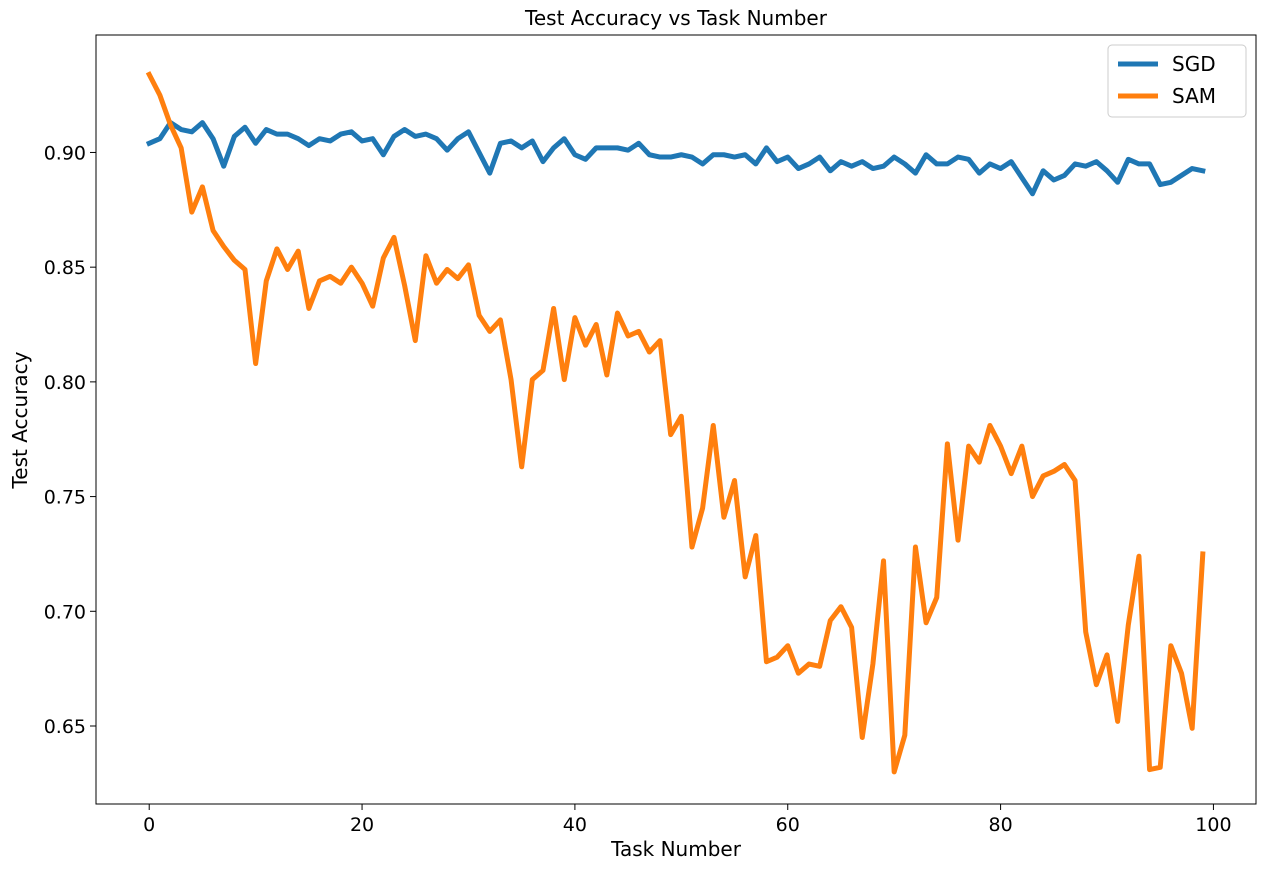  What do you see at coordinates (65, 612) in the screenshot?
I see `y-tick-label: 0.70` at bounding box center [65, 612].